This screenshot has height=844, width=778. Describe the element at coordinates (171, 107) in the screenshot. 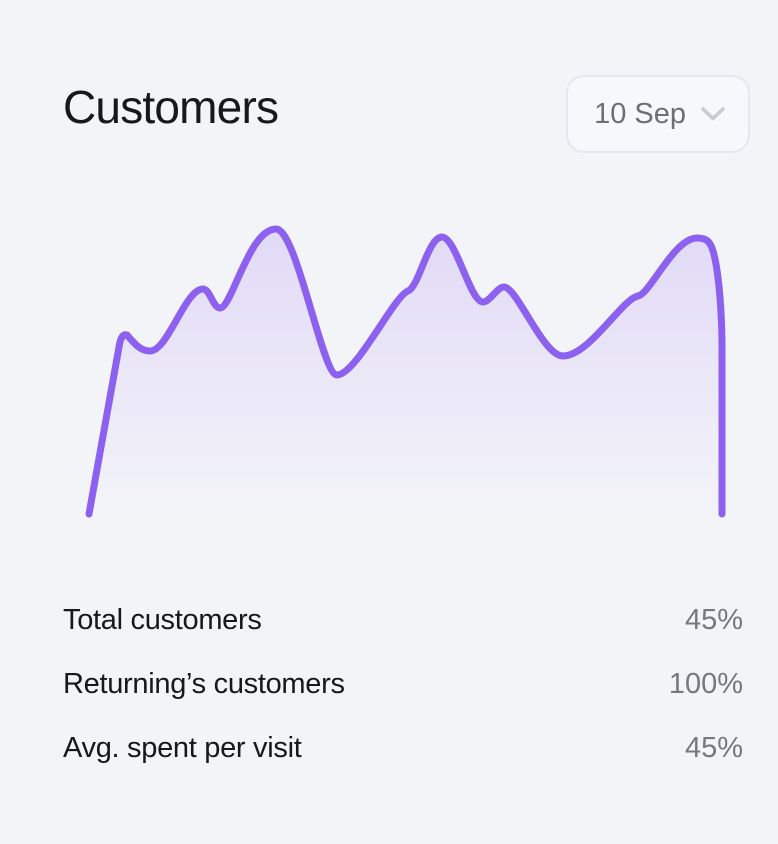

I see `page-title: Customers` at that location.